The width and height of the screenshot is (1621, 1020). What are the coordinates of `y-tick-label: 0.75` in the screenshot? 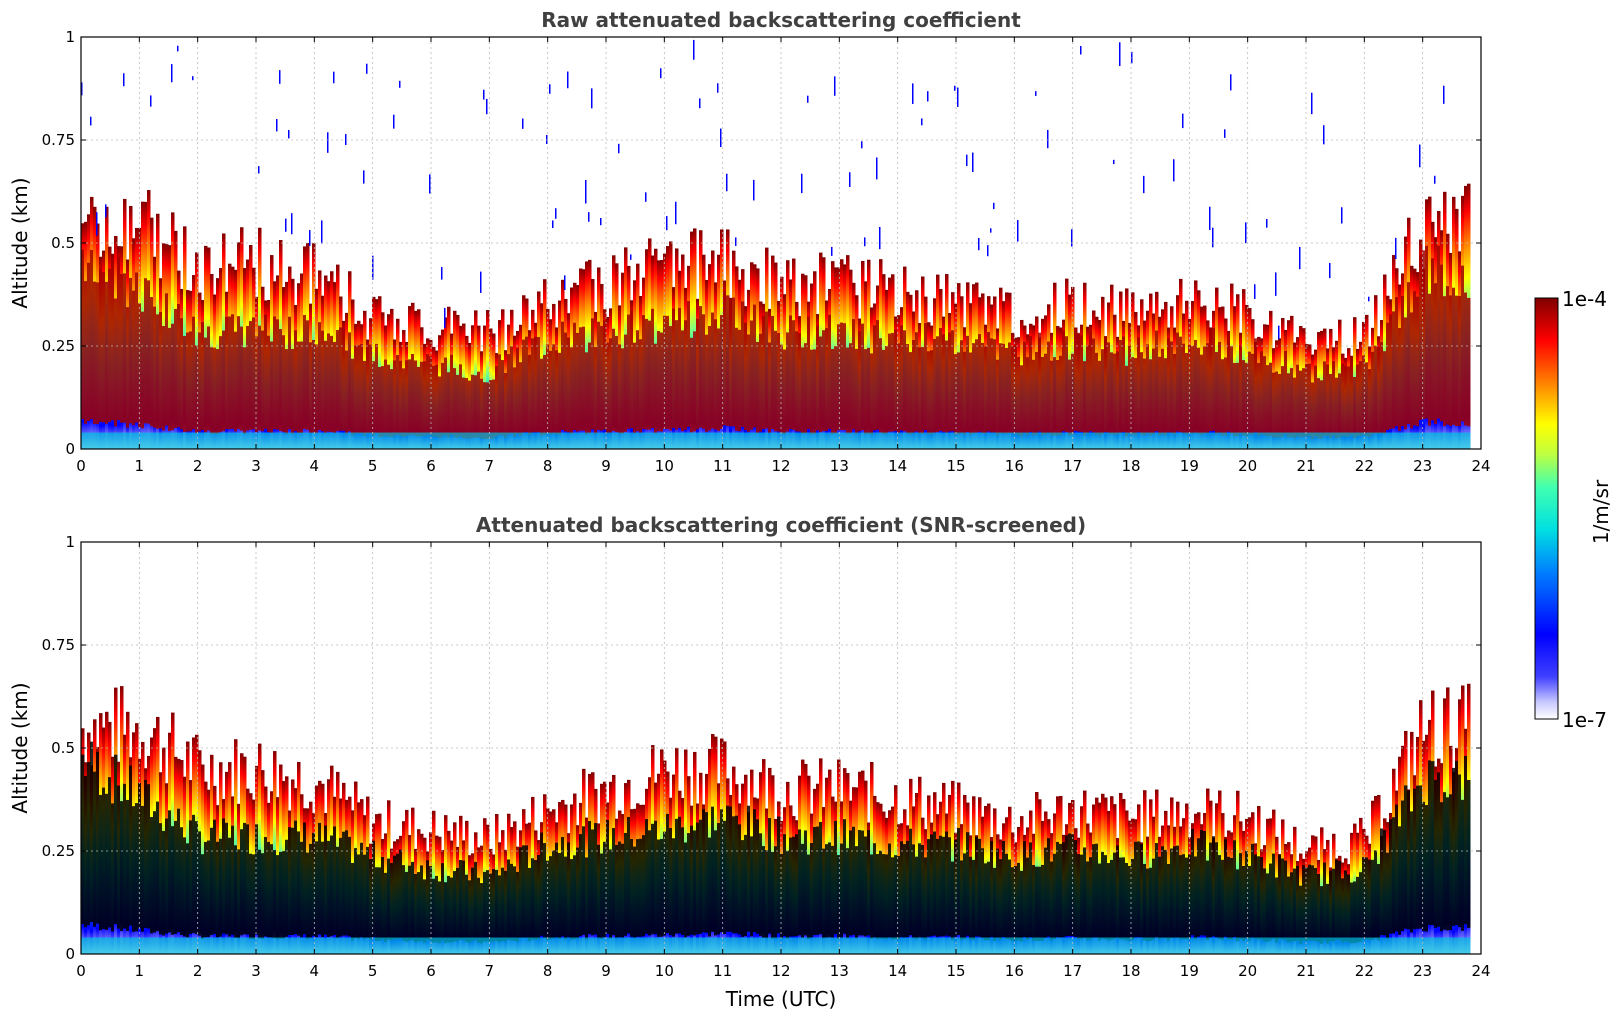 It's located at (58, 645).